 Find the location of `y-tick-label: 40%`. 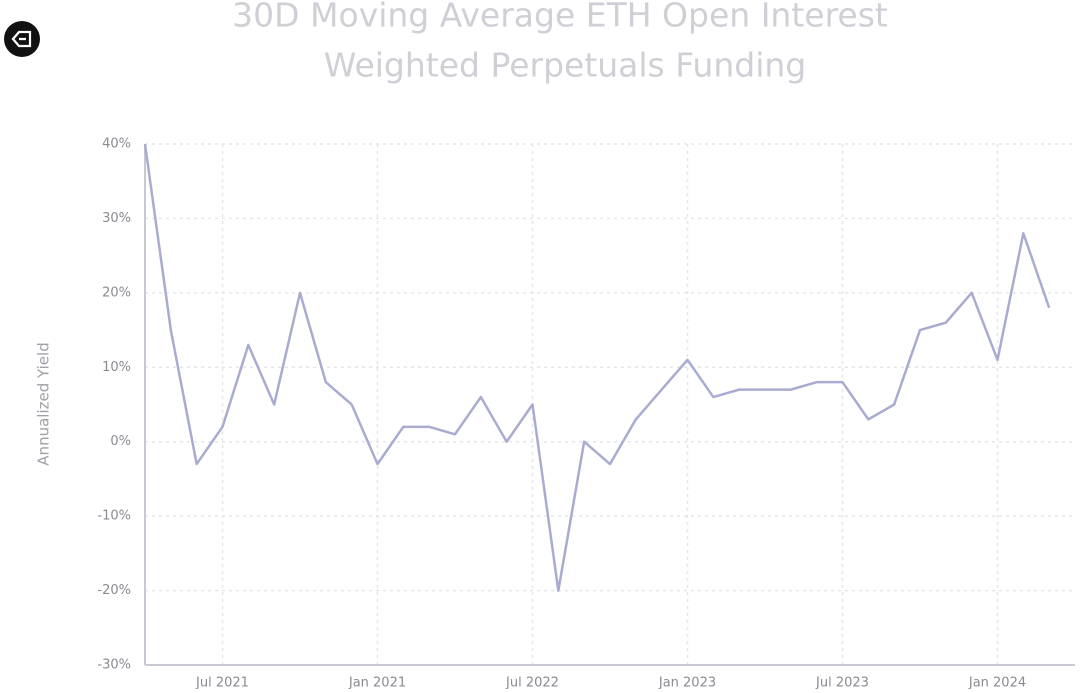

y-tick-label: 40% is located at coordinates (116, 144).